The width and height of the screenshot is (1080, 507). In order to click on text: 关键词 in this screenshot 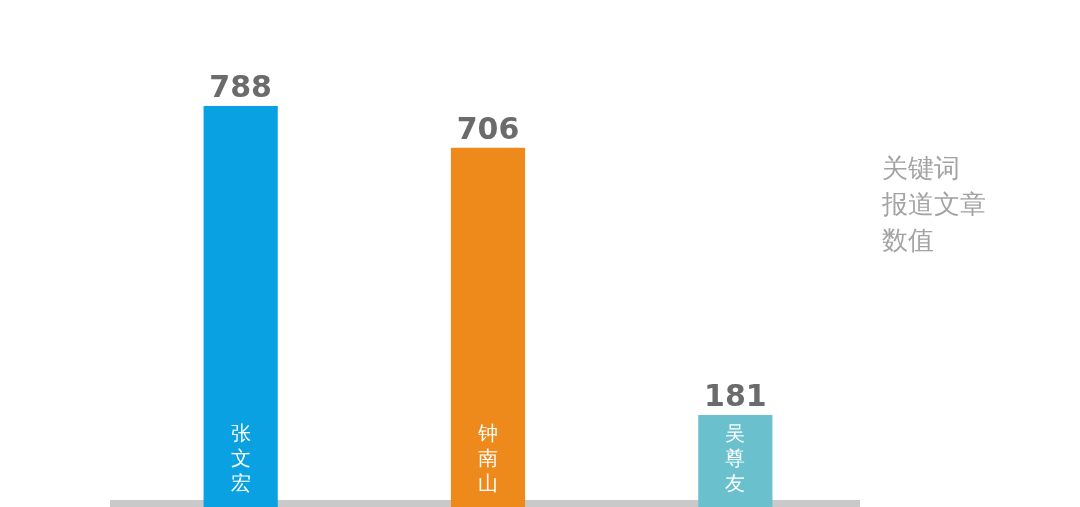, I will do `click(921, 168)`.